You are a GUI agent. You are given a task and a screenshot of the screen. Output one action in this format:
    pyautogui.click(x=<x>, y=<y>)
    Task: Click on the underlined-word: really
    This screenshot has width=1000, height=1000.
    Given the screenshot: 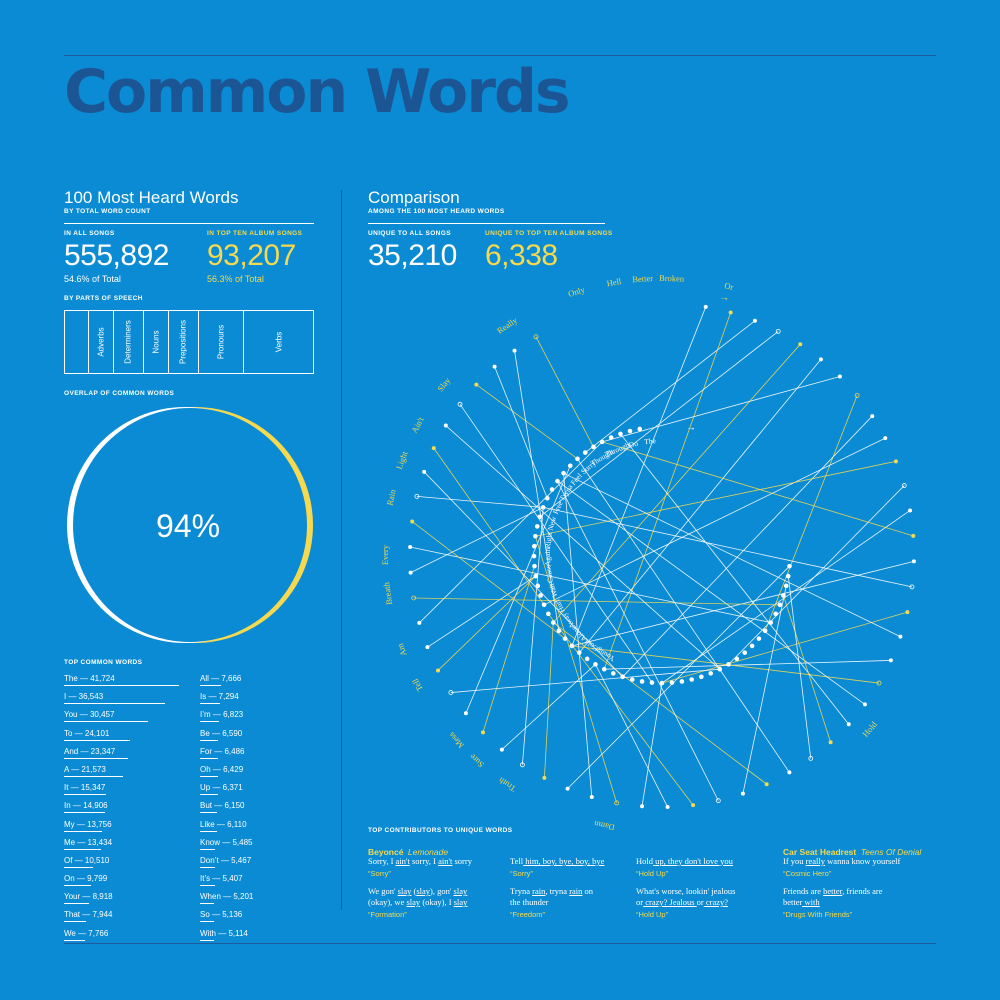 What is the action you would take?
    pyautogui.click(x=815, y=861)
    